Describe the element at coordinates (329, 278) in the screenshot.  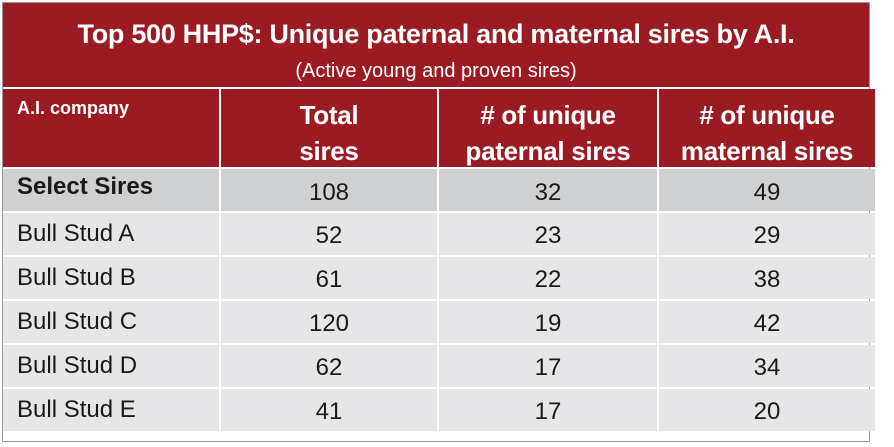
I see `total-cell: 61` at that location.